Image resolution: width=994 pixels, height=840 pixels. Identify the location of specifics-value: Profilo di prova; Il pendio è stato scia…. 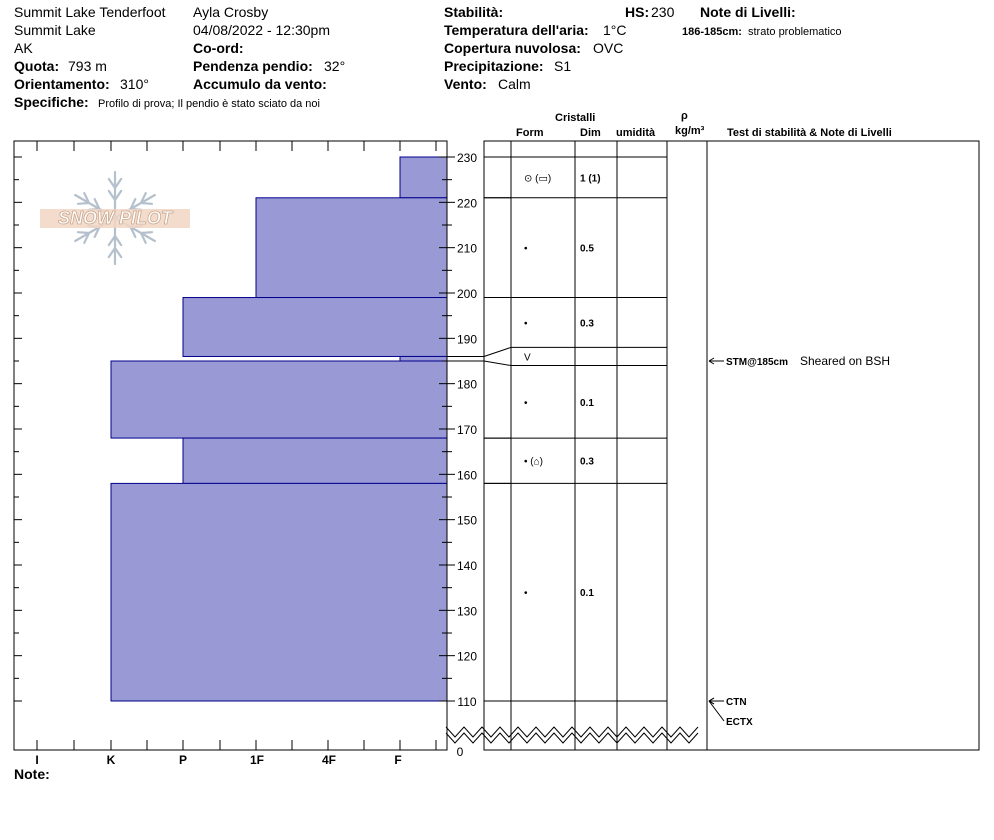
(209, 104).